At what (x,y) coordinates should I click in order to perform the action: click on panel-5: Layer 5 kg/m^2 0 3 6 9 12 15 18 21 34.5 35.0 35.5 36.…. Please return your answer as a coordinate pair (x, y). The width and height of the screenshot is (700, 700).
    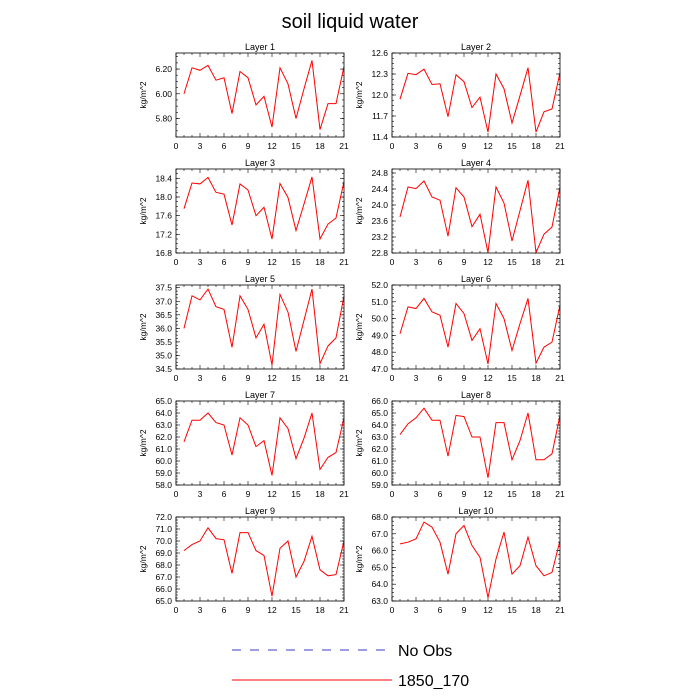
    Looking at the image, I should click on (243, 328).